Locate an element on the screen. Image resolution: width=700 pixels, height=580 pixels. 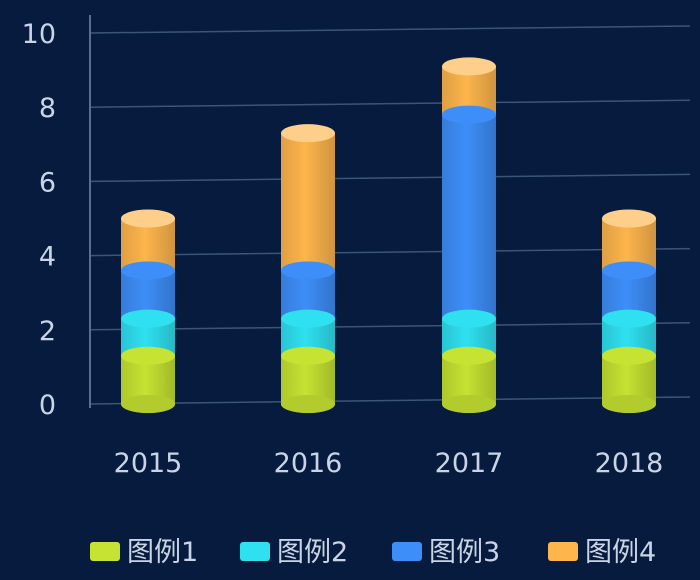
y-tick-label: 0 is located at coordinates (47, 405).